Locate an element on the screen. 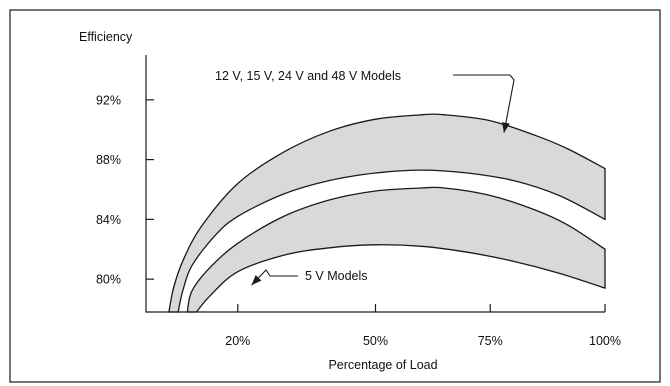 This screenshot has height=386, width=670. annotation-label-5v: 5 V Models is located at coordinates (336, 276).